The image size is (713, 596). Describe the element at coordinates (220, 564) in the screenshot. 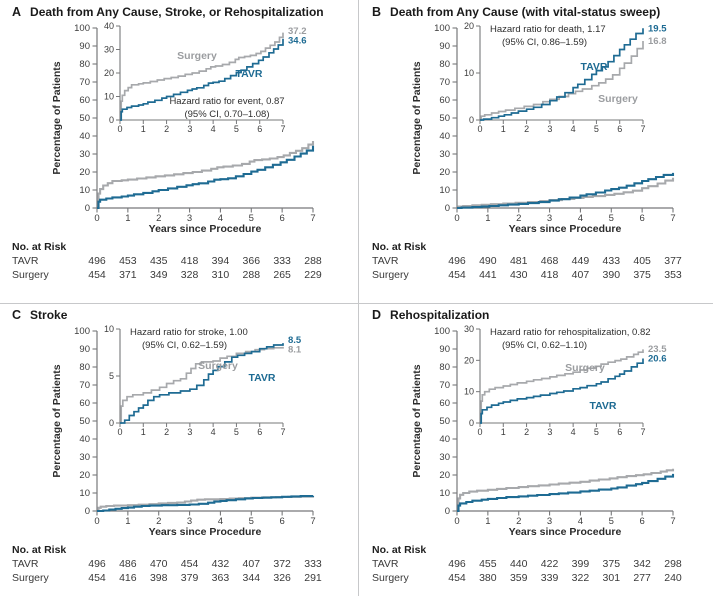

I see `risk-count: 432` at that location.